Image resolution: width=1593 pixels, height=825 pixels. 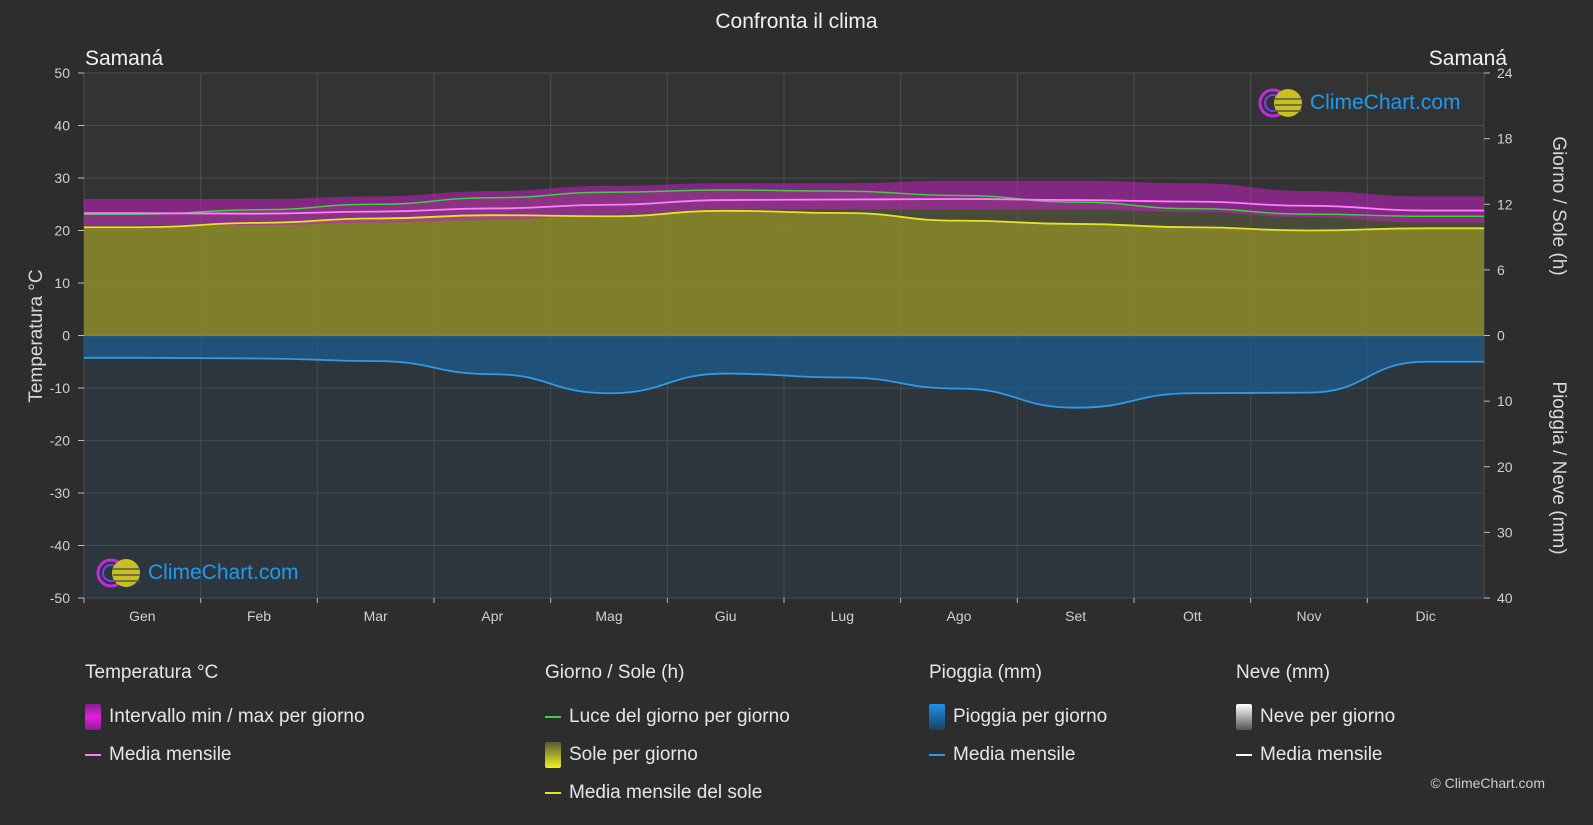 I want to click on left-tick-label: 0, so click(x=66, y=336).